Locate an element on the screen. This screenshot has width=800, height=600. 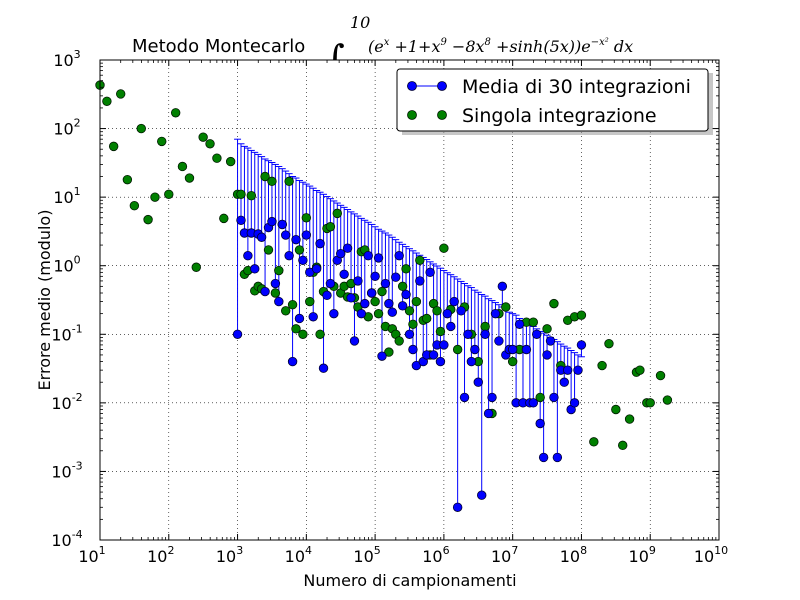
legend-label-single: Singola integrazione is located at coordinates (559, 116).